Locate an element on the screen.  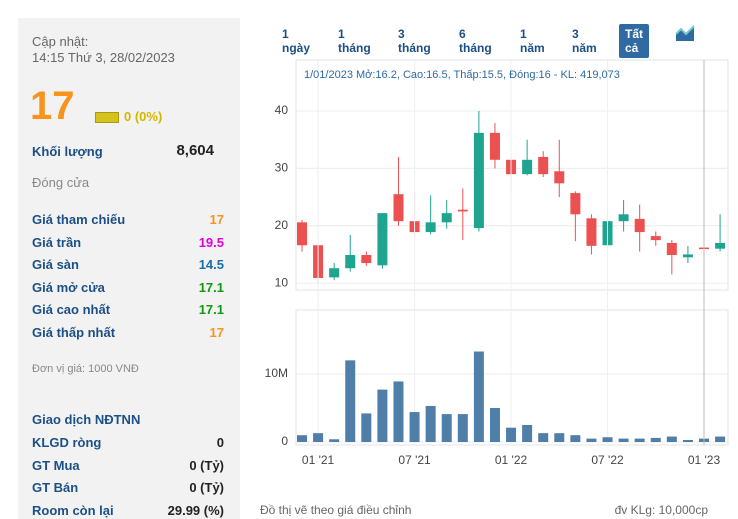
price-value: 14.5 is located at coordinates (211, 265).